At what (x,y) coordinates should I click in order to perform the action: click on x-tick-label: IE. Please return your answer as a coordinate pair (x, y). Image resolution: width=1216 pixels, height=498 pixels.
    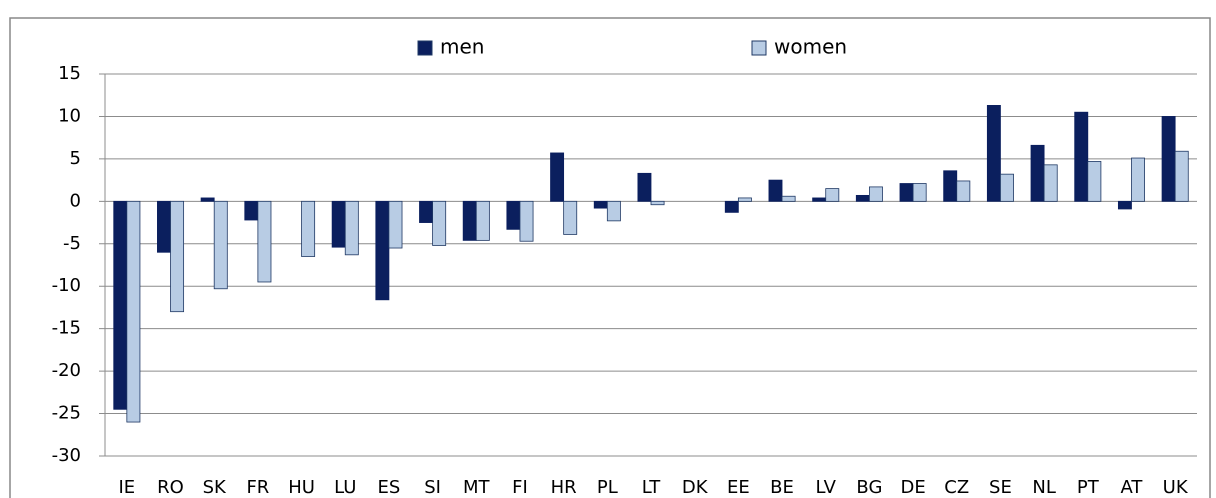
    Looking at the image, I should click on (126, 487).